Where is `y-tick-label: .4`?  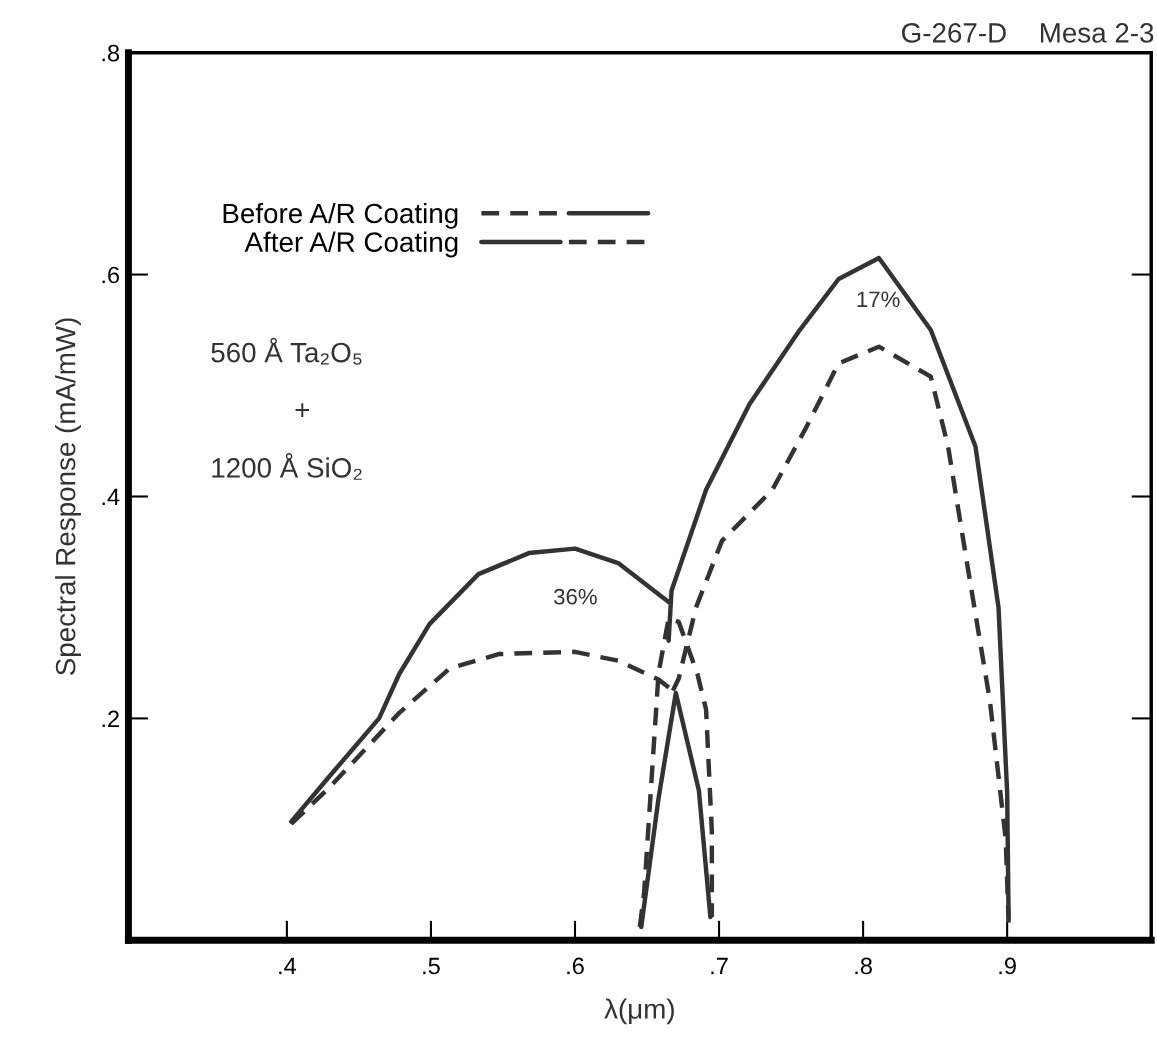 y-tick-label: .4 is located at coordinates (111, 497).